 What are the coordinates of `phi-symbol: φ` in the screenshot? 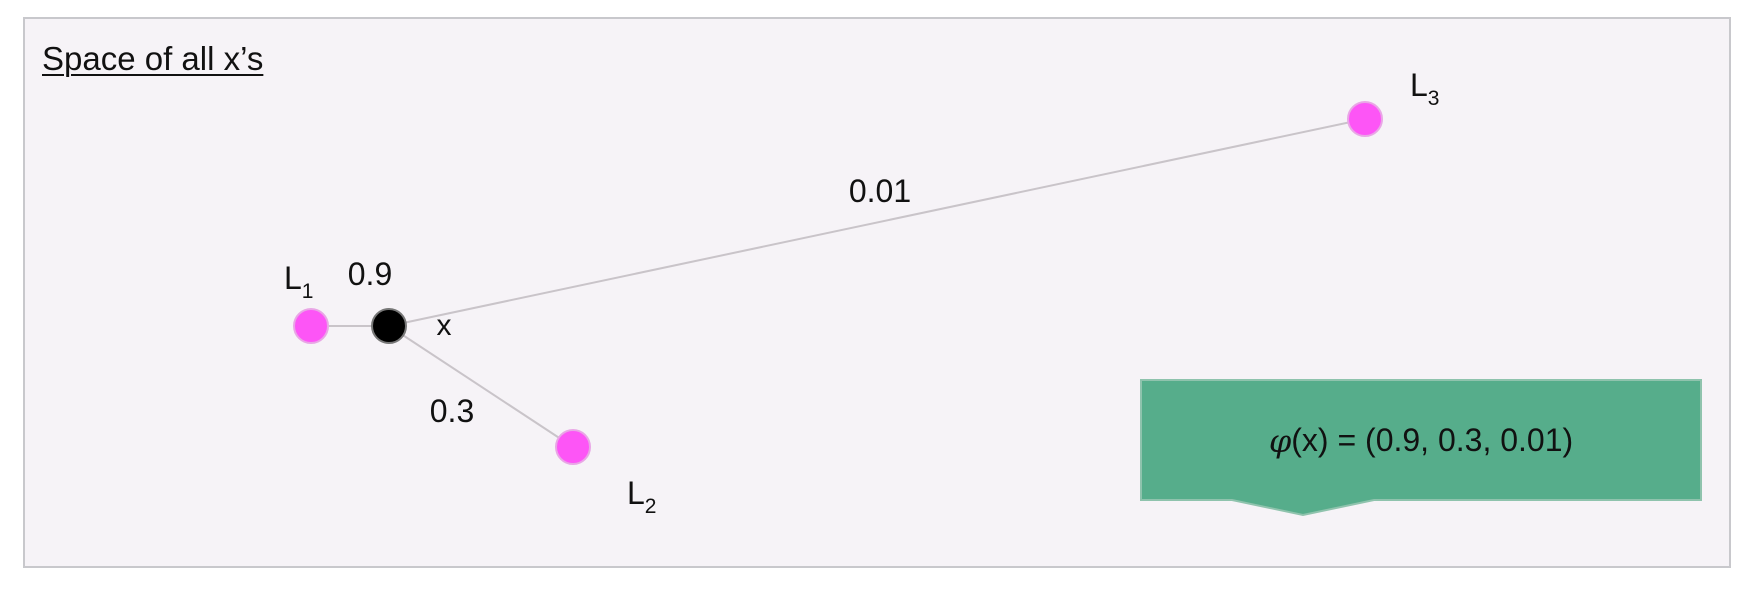 It's located at (1280, 441).